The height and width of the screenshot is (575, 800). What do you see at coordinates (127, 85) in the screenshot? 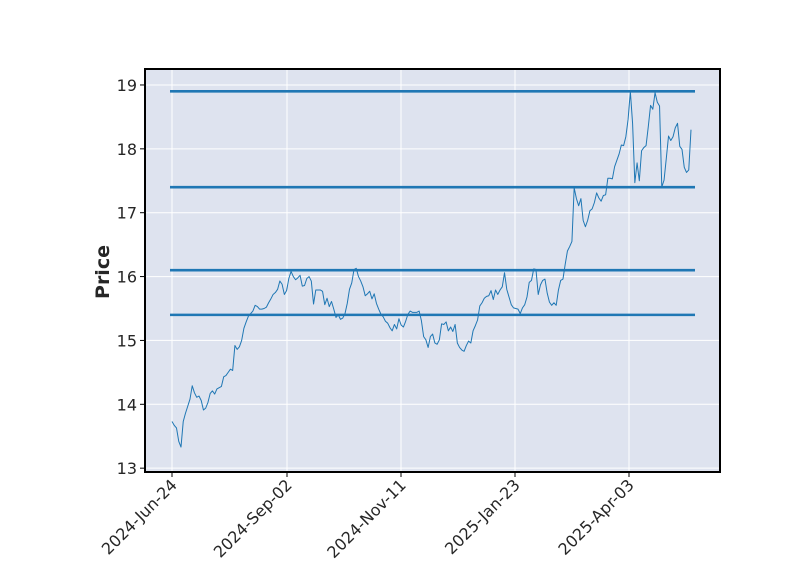
I see `y-tick-label: 19` at bounding box center [127, 85].